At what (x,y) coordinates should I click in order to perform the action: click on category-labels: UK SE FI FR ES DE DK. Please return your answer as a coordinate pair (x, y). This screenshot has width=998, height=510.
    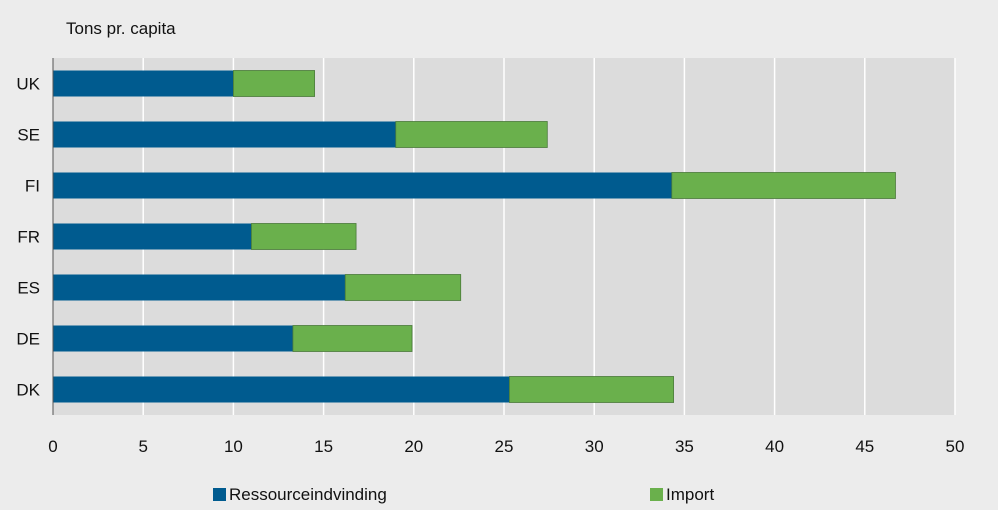
    Looking at the image, I should click on (28, 237).